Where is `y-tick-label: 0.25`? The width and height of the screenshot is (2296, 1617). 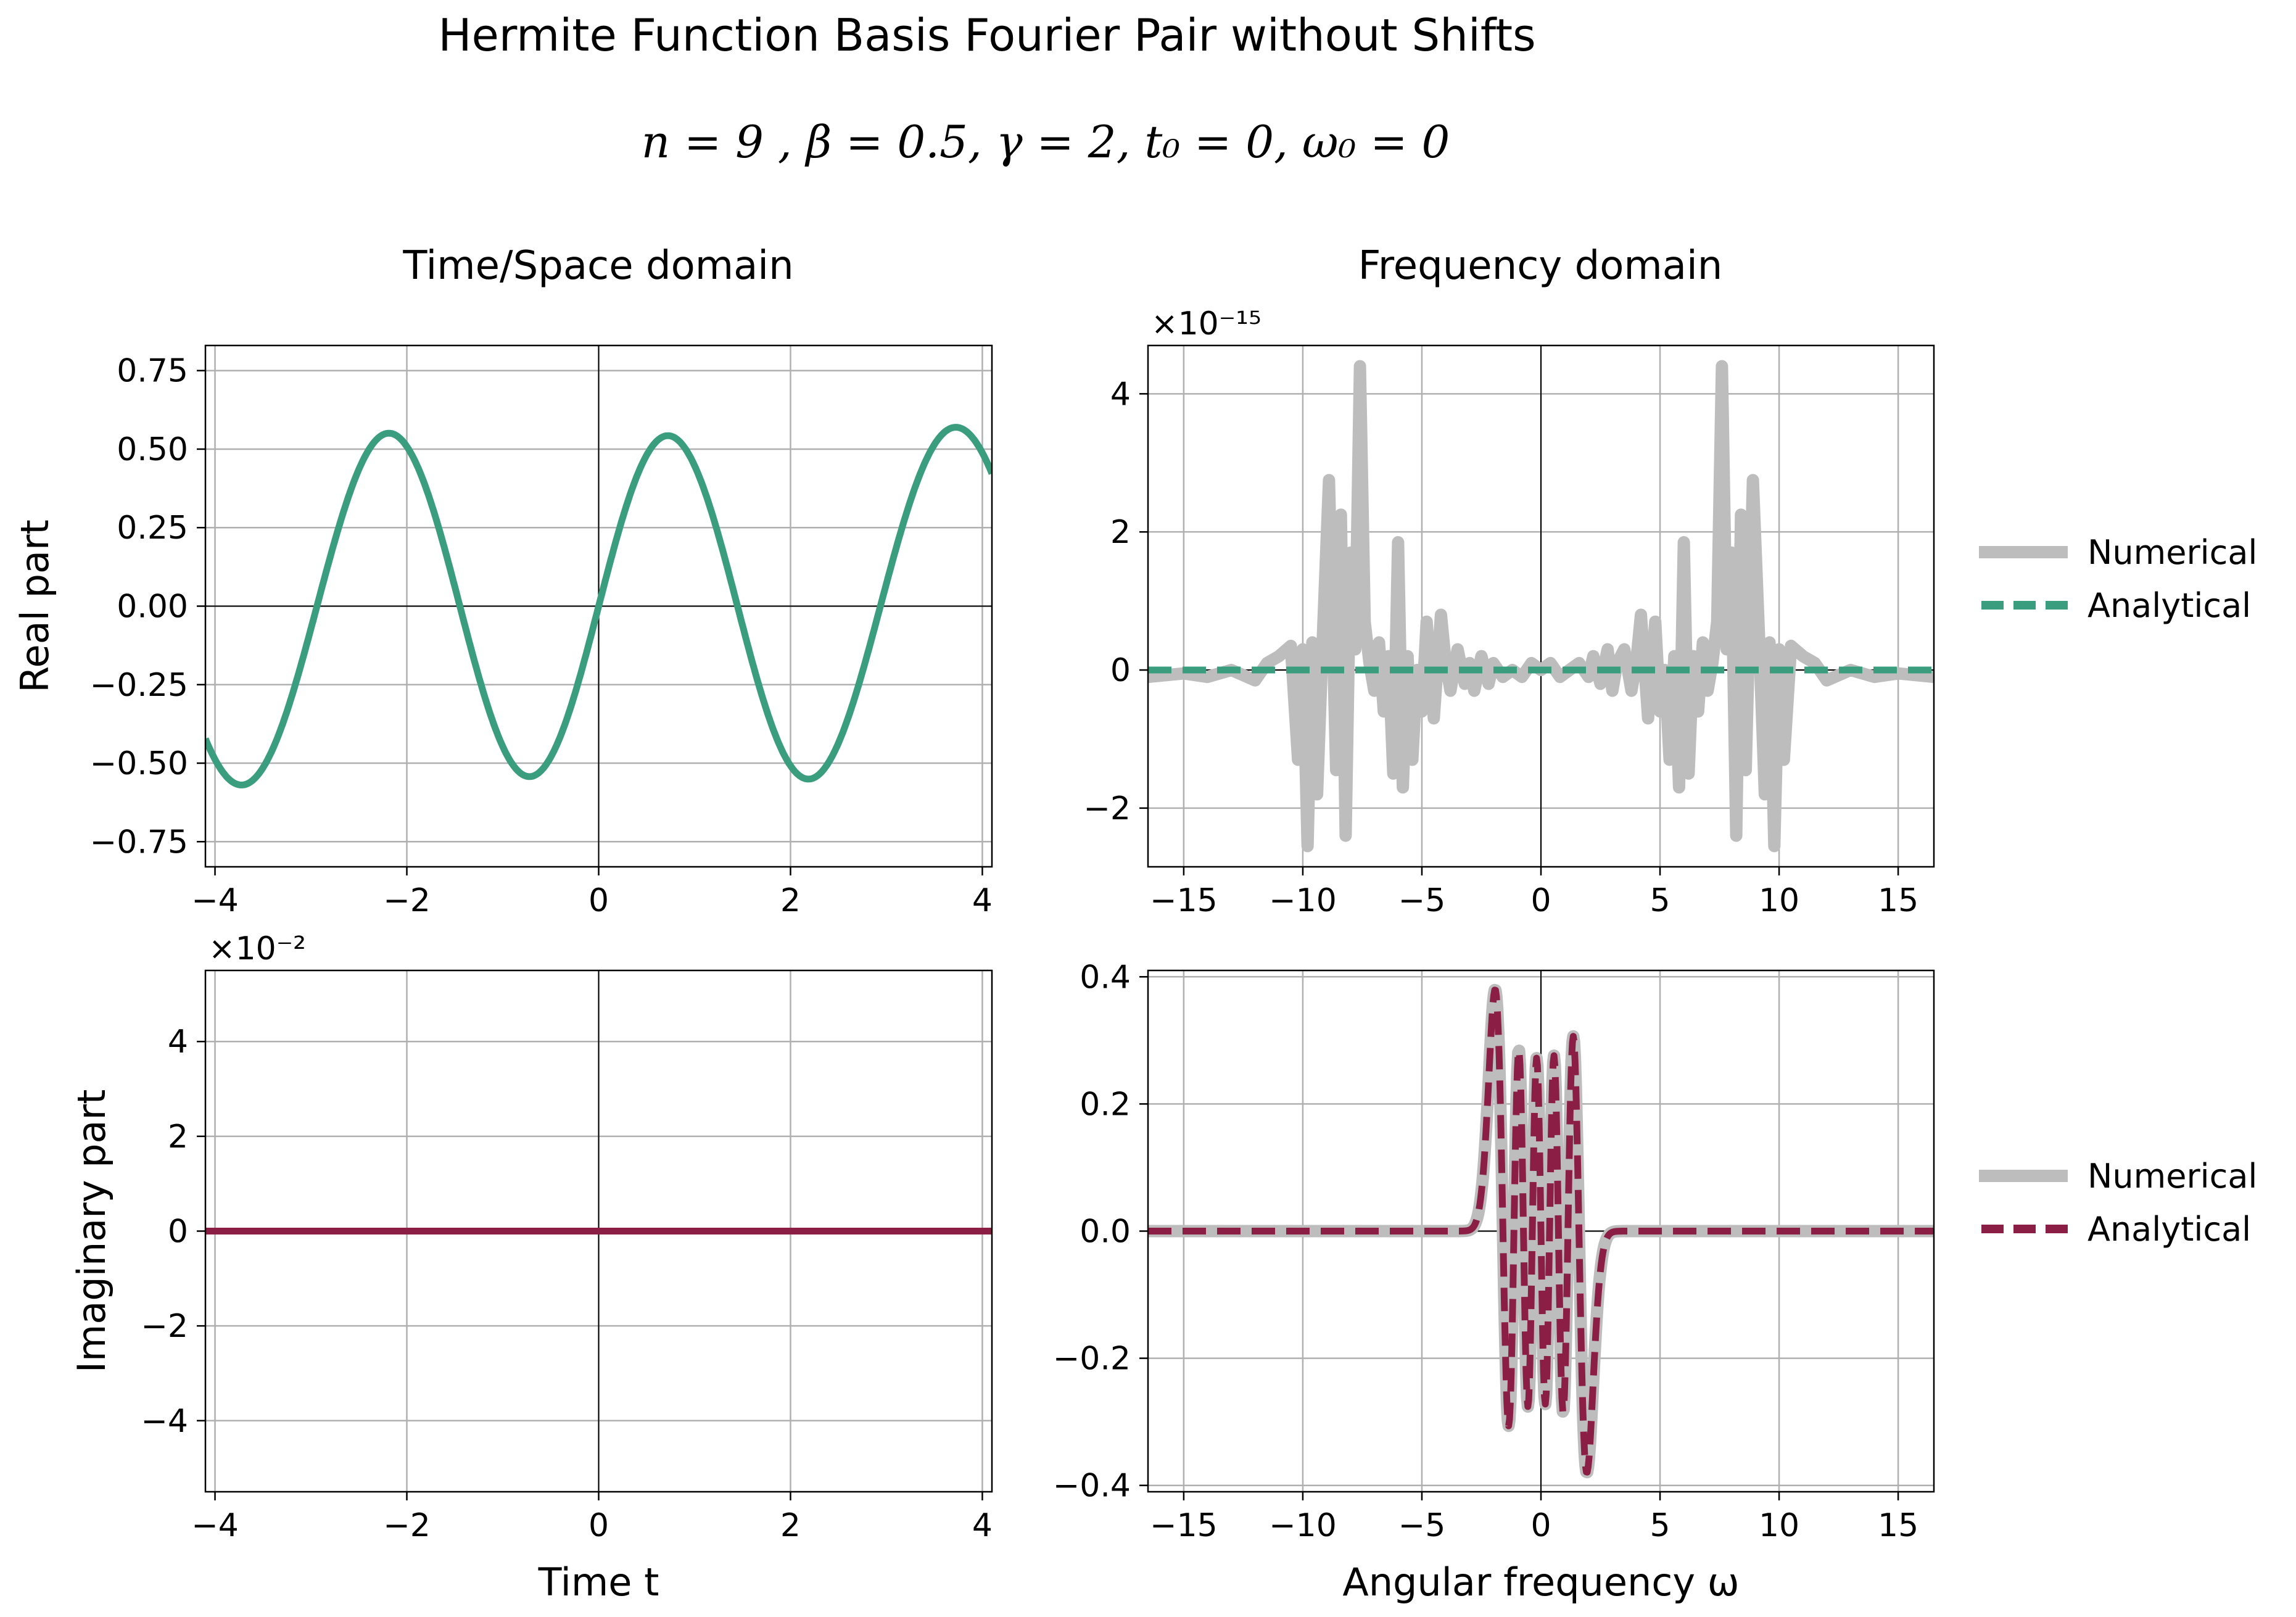 y-tick-label: 0.25 is located at coordinates (152, 528).